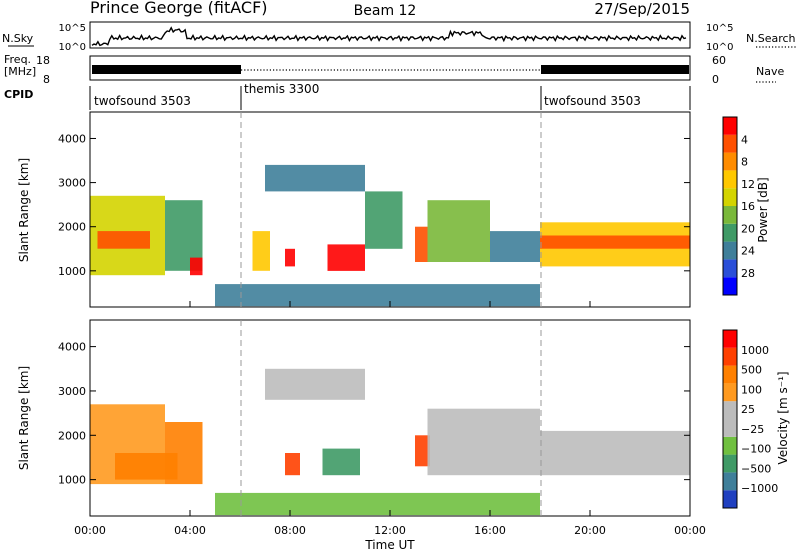 This screenshot has height=554, width=800. I want to click on nsearch-tick-high: 10^5, so click(719, 28).